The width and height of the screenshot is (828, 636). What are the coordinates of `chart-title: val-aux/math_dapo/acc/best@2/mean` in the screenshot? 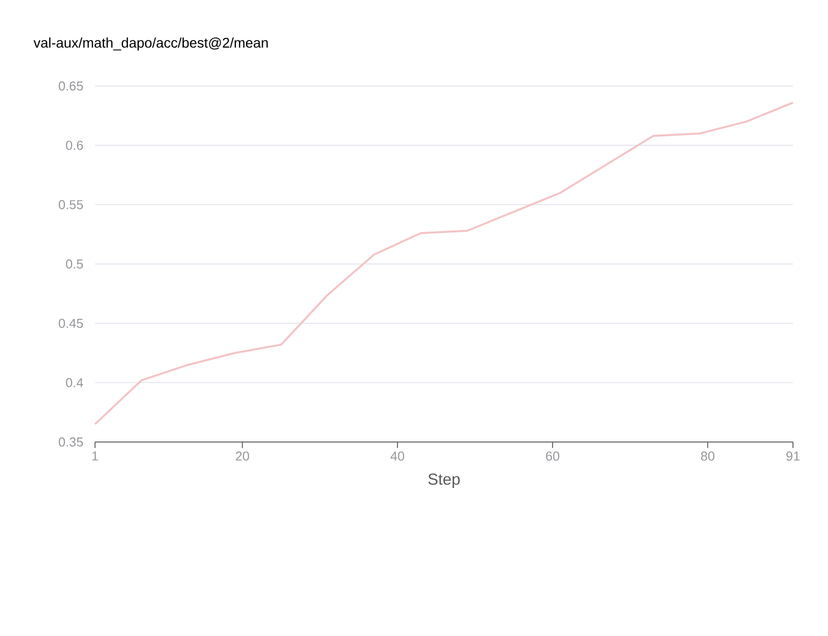 It's located at (151, 43).